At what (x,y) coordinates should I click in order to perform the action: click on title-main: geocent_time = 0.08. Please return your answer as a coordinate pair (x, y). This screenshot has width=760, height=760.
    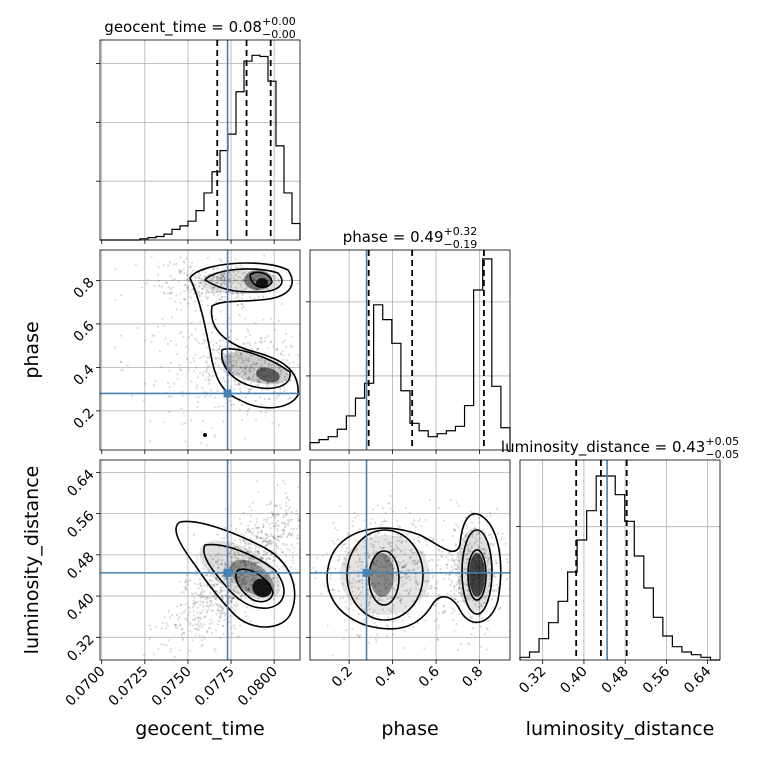
    Looking at the image, I should click on (183, 27).